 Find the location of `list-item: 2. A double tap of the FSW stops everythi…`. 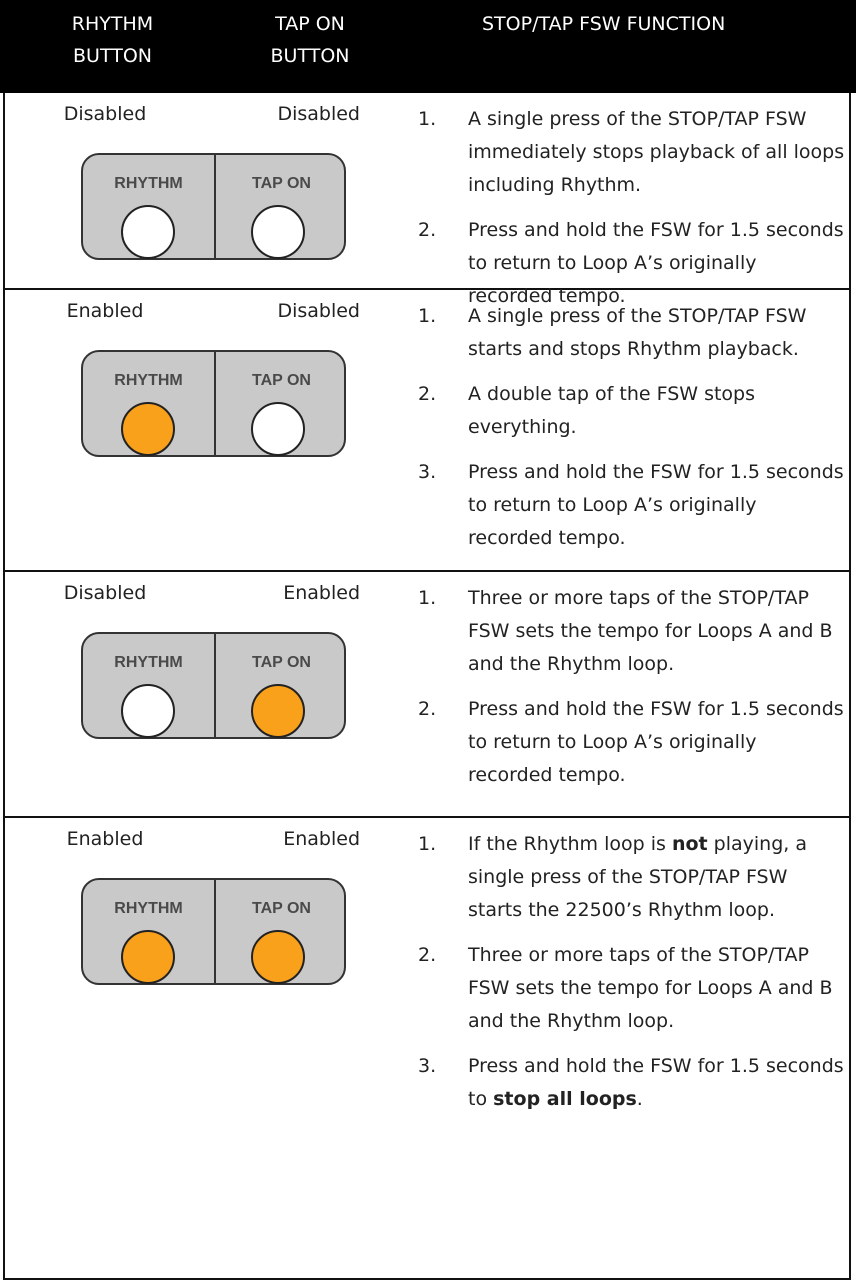

list-item: 2. A double tap of the FSW stops everythi… is located at coordinates (627, 411).